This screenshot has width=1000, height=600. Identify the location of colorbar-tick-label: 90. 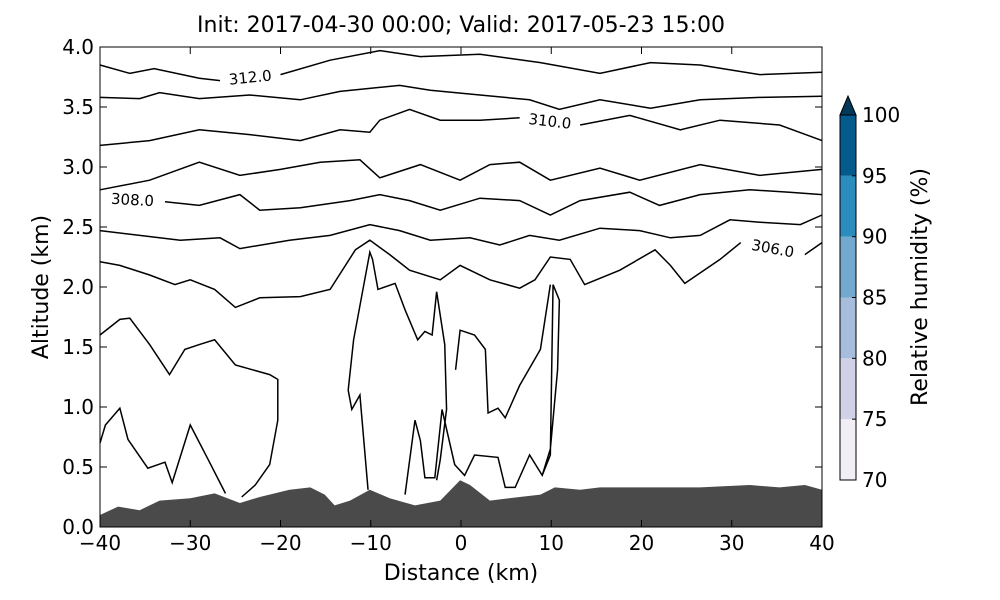
(874, 237).